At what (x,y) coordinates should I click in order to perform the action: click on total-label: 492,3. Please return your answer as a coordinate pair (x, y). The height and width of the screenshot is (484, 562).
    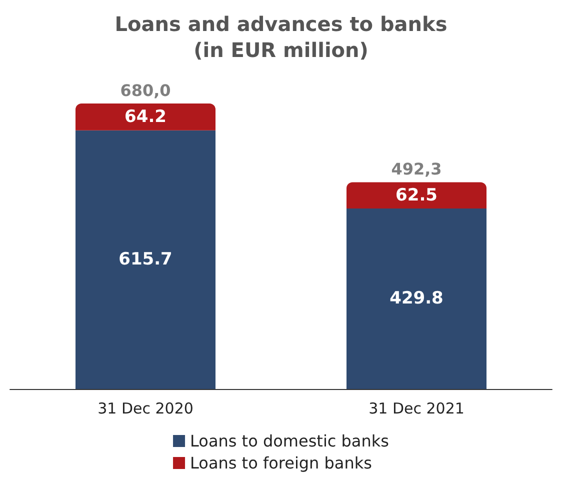
    Looking at the image, I should click on (416, 169).